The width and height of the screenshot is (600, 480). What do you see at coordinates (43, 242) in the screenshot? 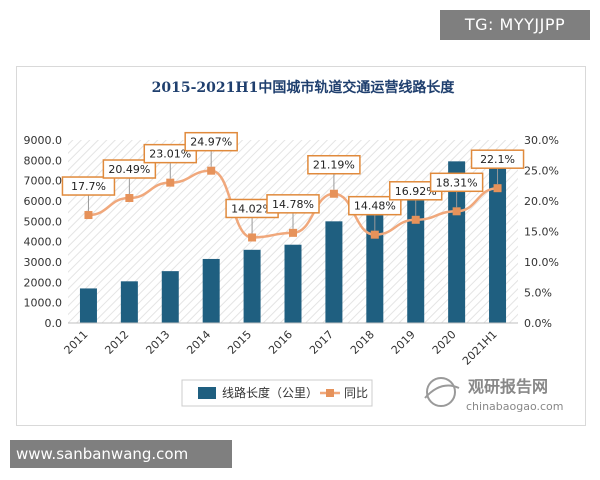
I see `y-left-tick-label: 4000.0` at bounding box center [43, 242].